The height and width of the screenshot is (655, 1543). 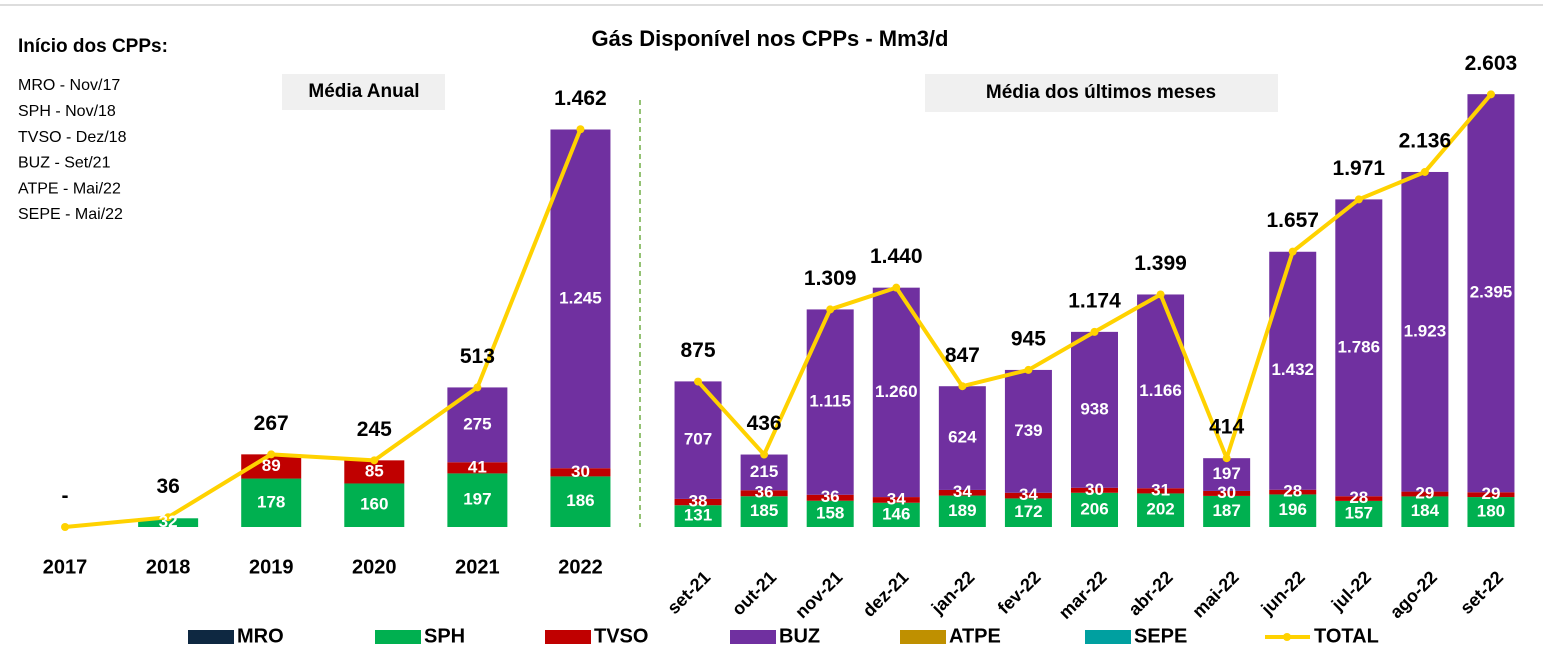 I want to click on segment-label: 1.432, so click(x=1292, y=369).